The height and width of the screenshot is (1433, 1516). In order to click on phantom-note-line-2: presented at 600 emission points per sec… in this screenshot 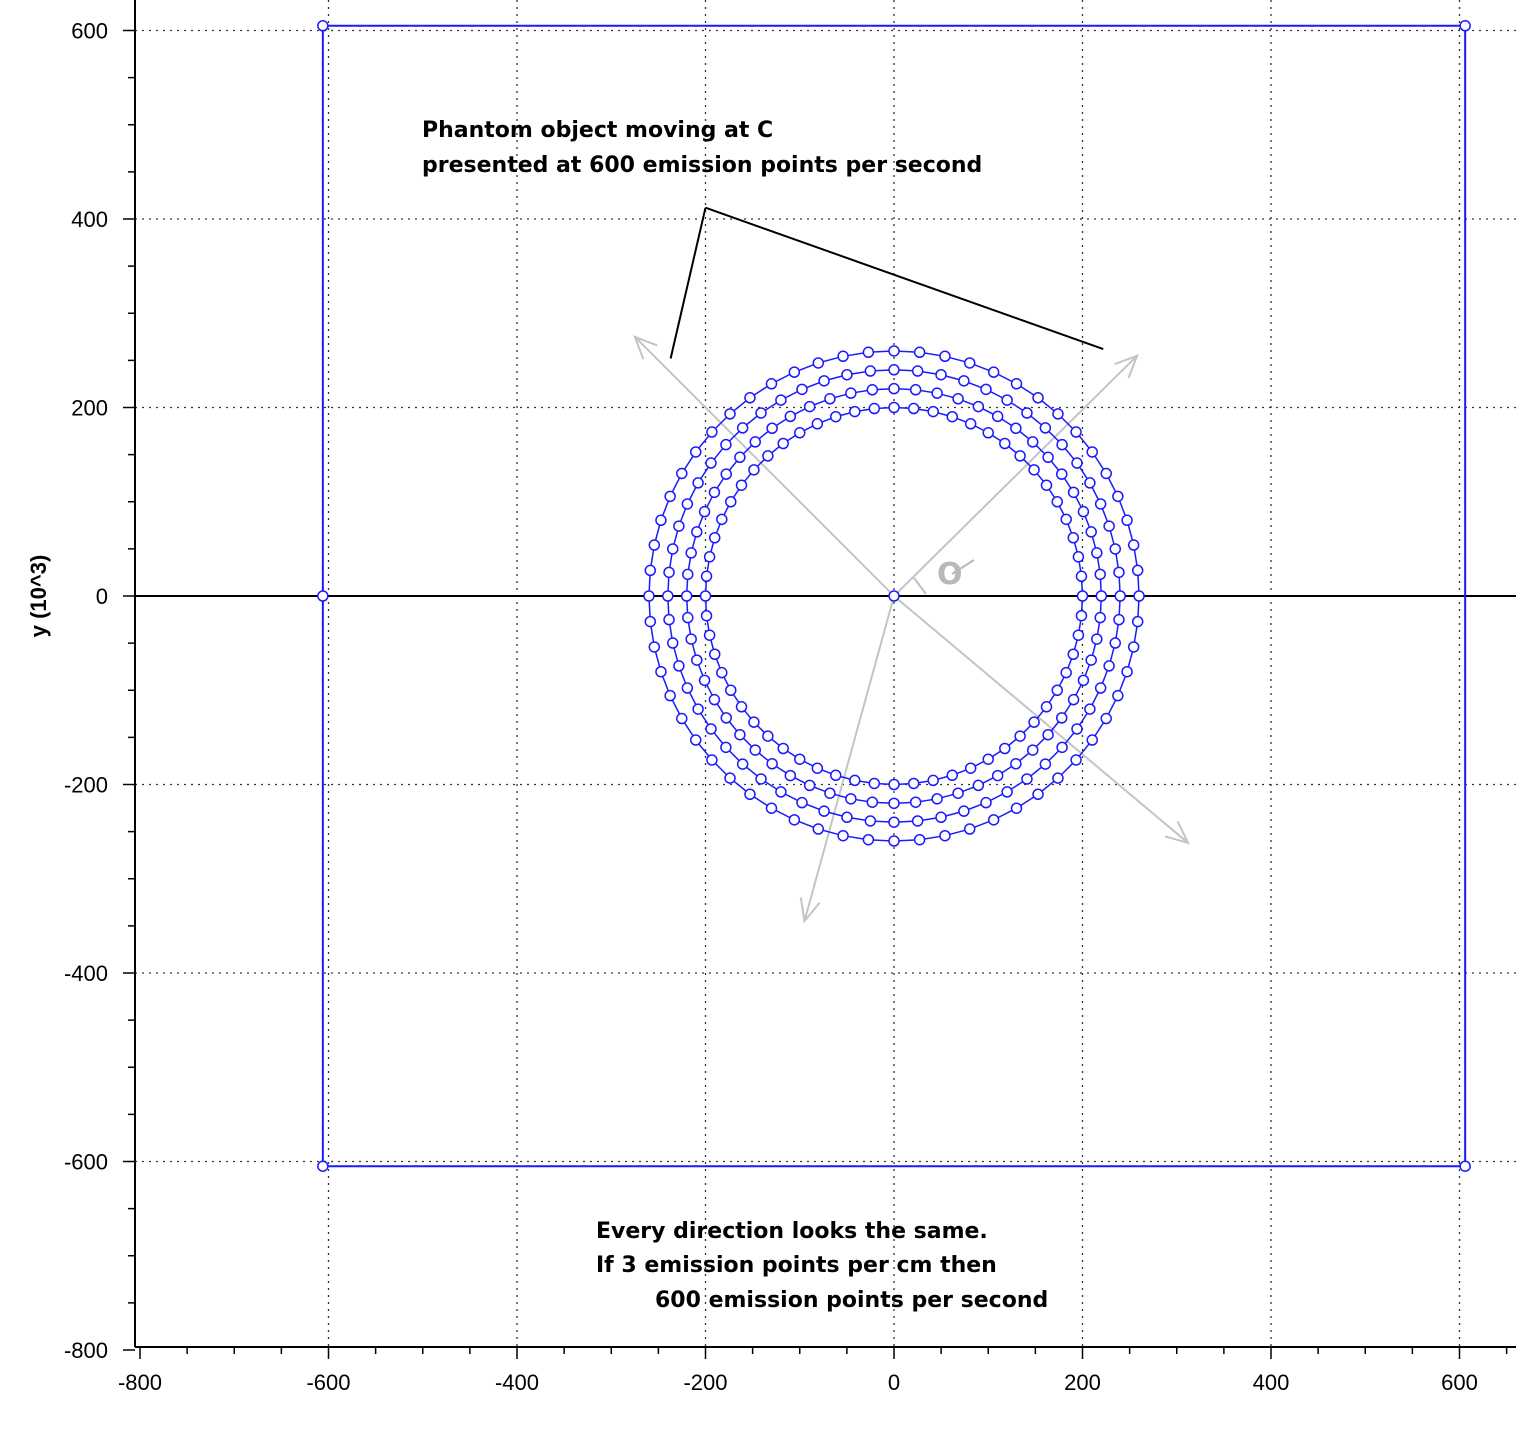, I will do `click(702, 165)`.